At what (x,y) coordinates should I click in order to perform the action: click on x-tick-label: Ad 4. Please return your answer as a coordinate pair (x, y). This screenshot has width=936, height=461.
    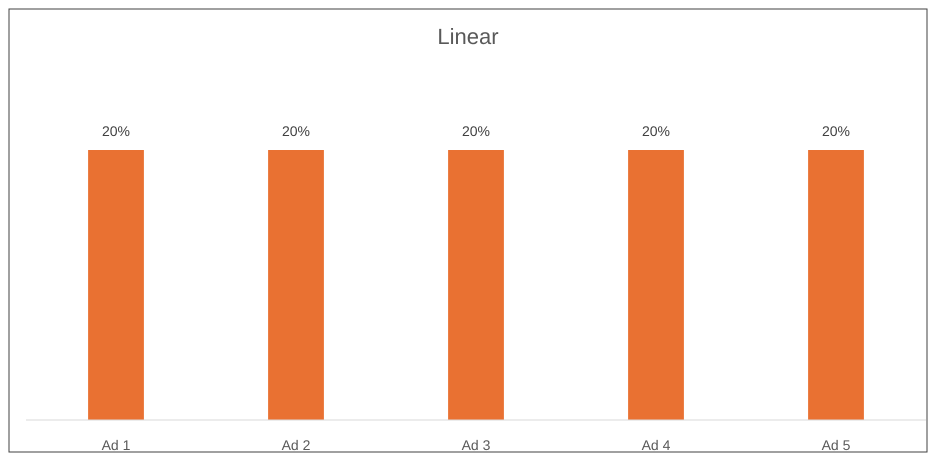
    Looking at the image, I should click on (656, 445).